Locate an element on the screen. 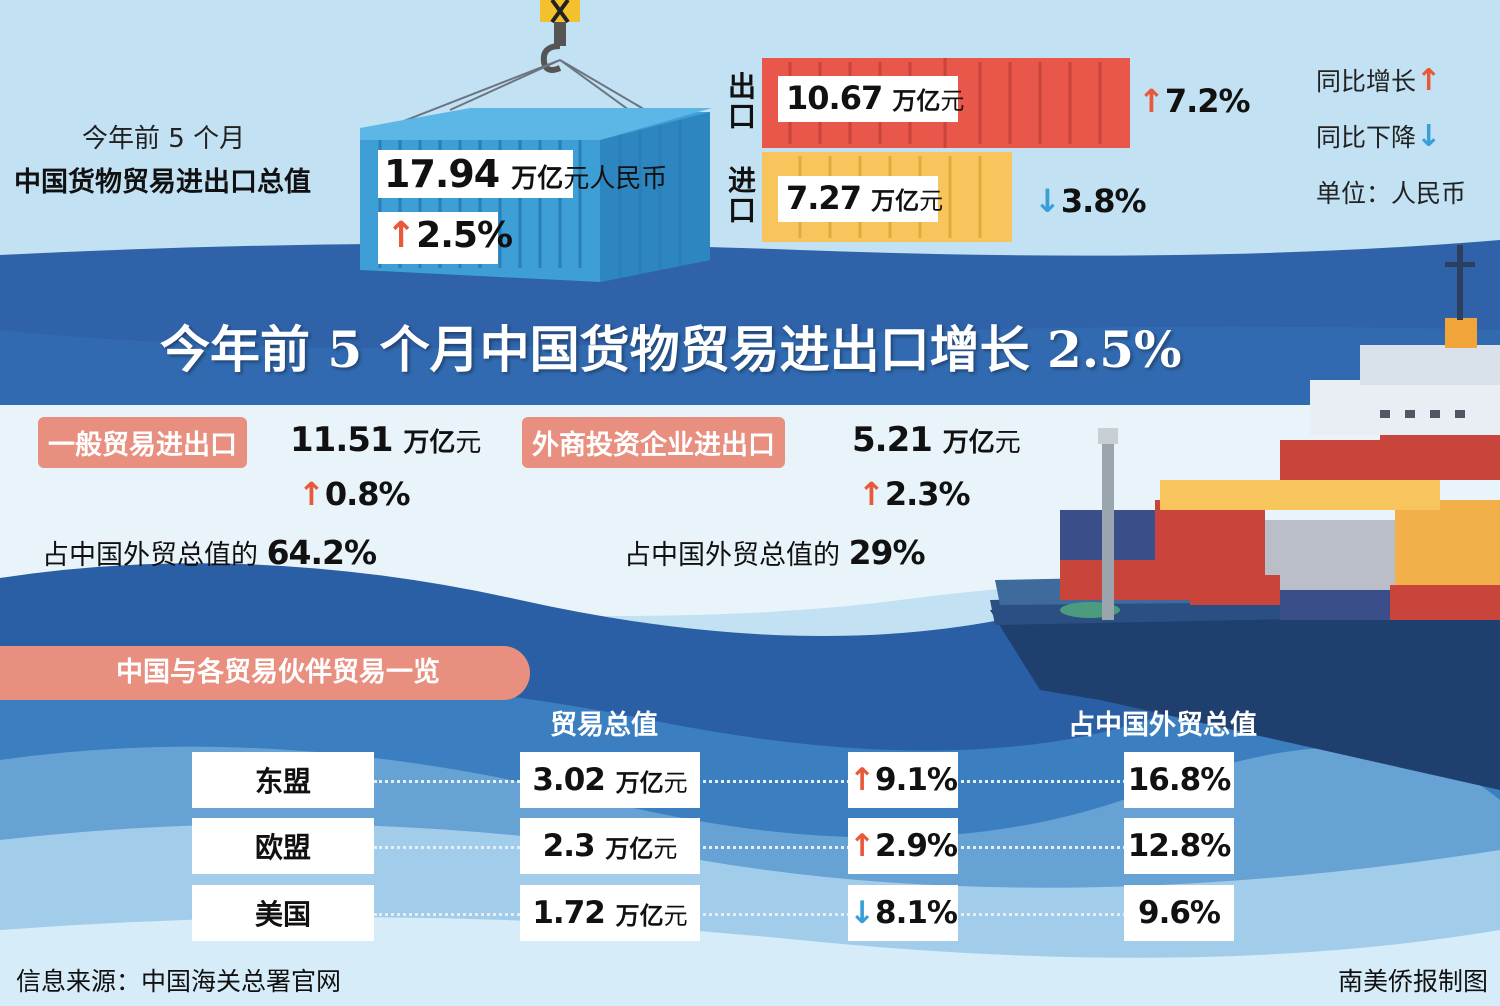 This screenshot has height=1006, width=1500. partner-value: 3.02 万亿元 is located at coordinates (610, 780).